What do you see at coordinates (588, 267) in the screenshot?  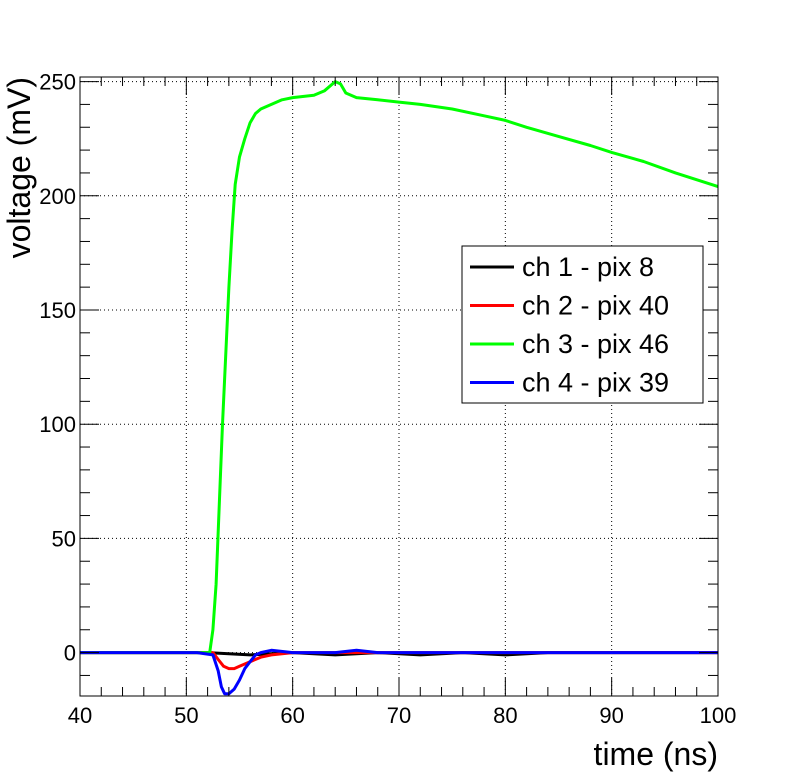 I see `legend-label-ch1: ch 1 - pix 8` at bounding box center [588, 267].